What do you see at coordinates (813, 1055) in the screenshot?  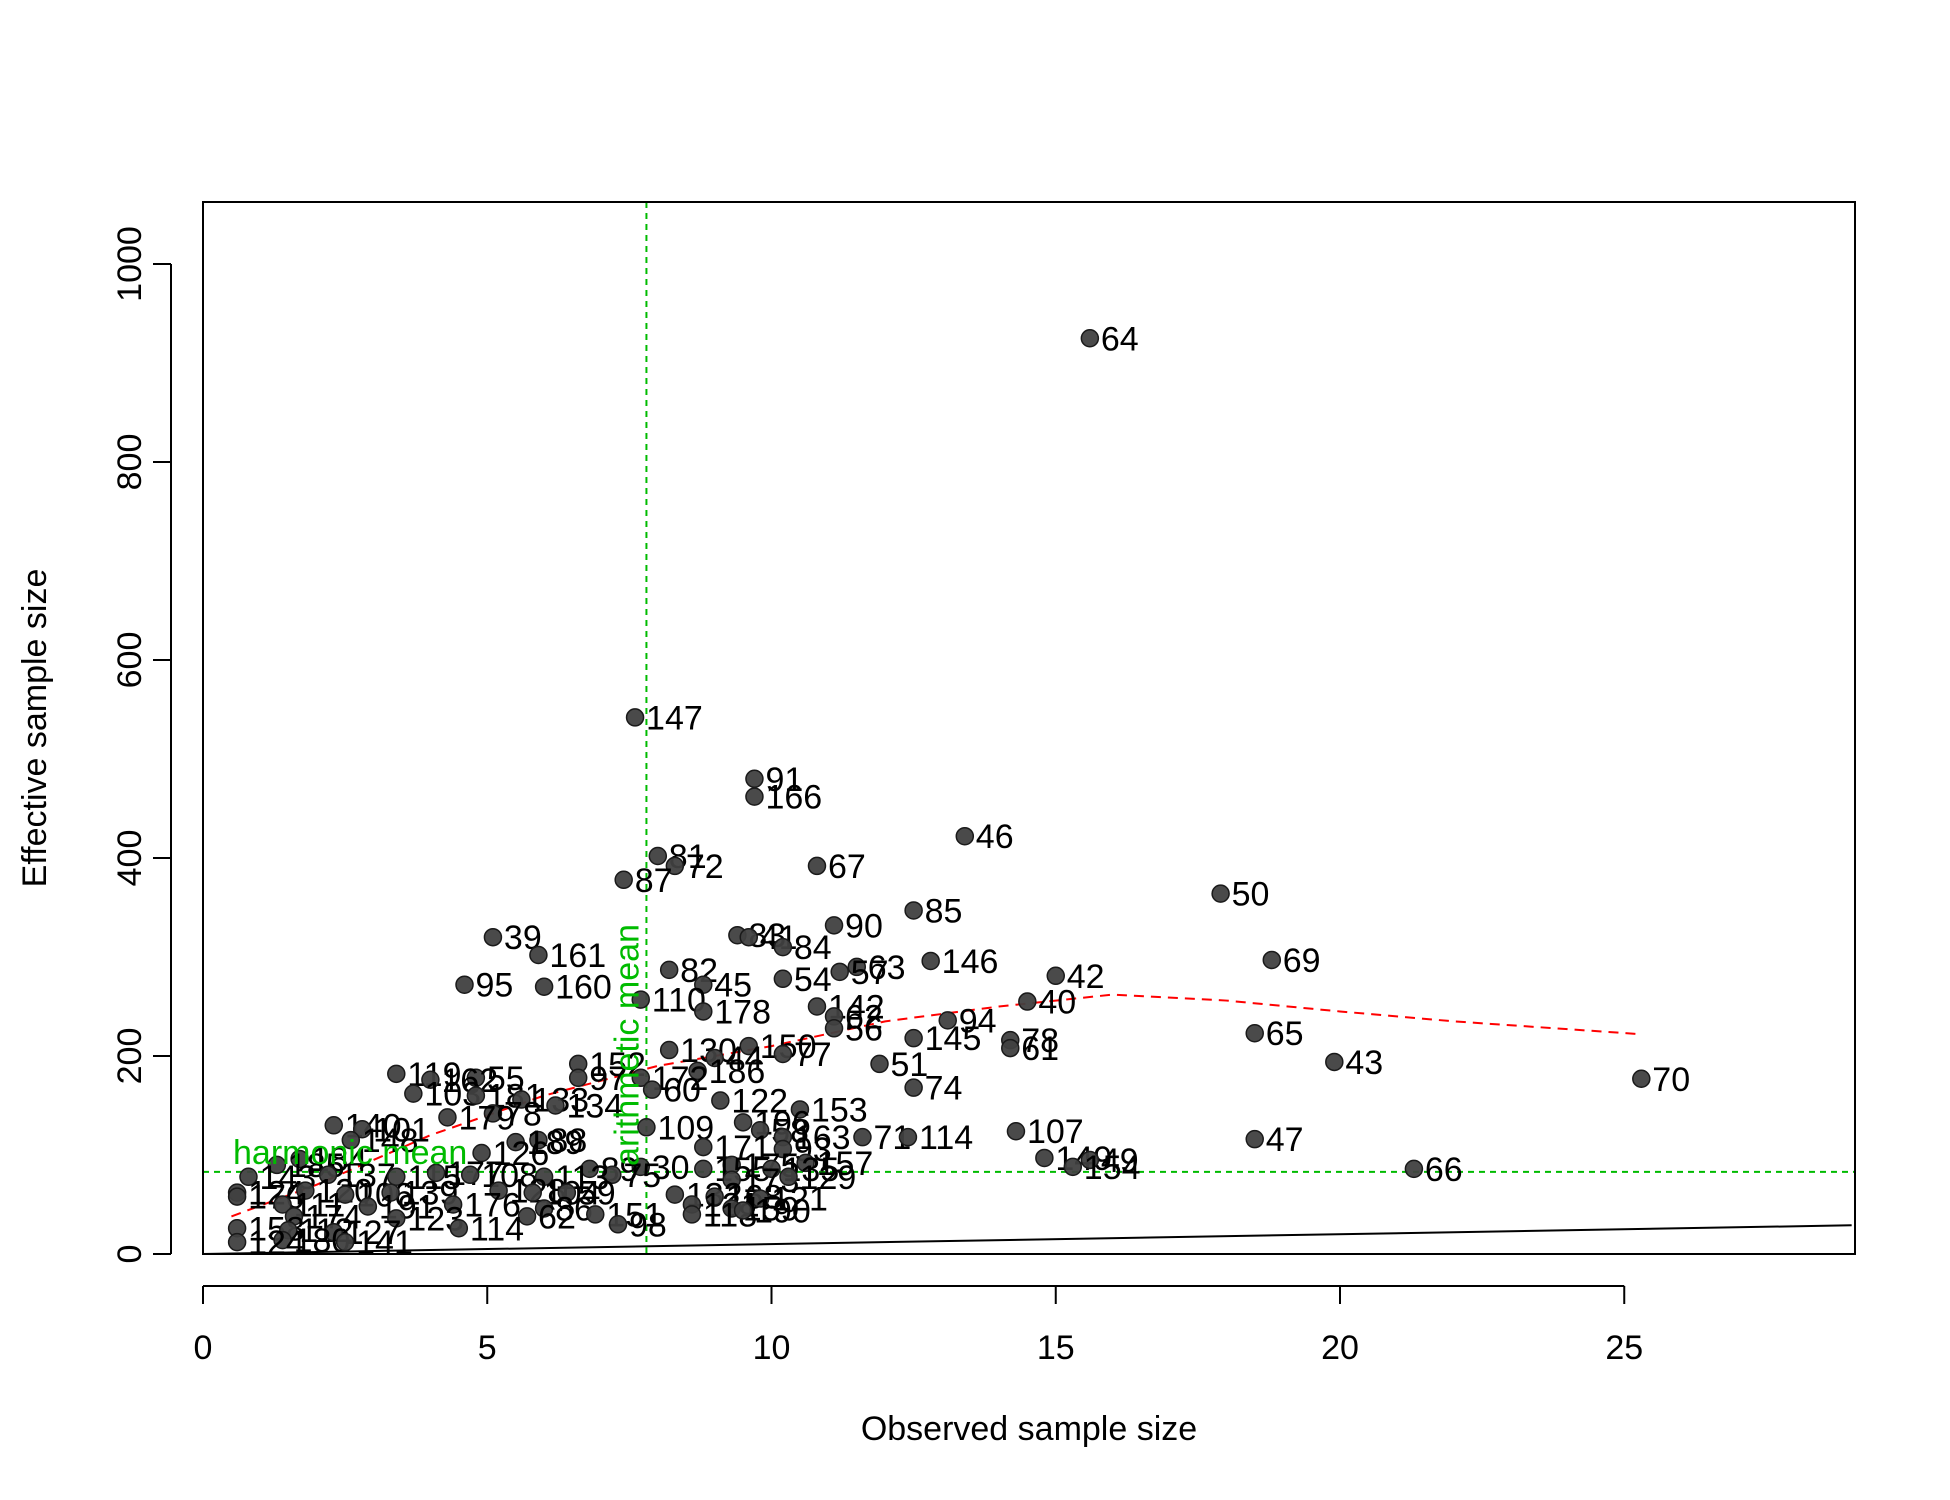 I see `point-label: 77` at bounding box center [813, 1055].